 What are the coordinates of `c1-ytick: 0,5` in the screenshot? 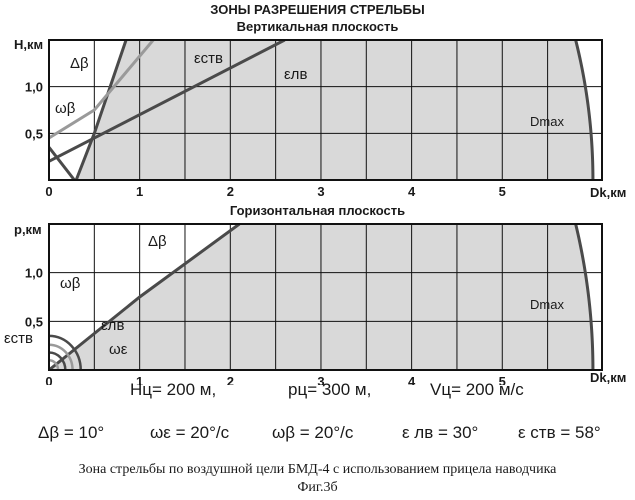 It's located at (34, 133).